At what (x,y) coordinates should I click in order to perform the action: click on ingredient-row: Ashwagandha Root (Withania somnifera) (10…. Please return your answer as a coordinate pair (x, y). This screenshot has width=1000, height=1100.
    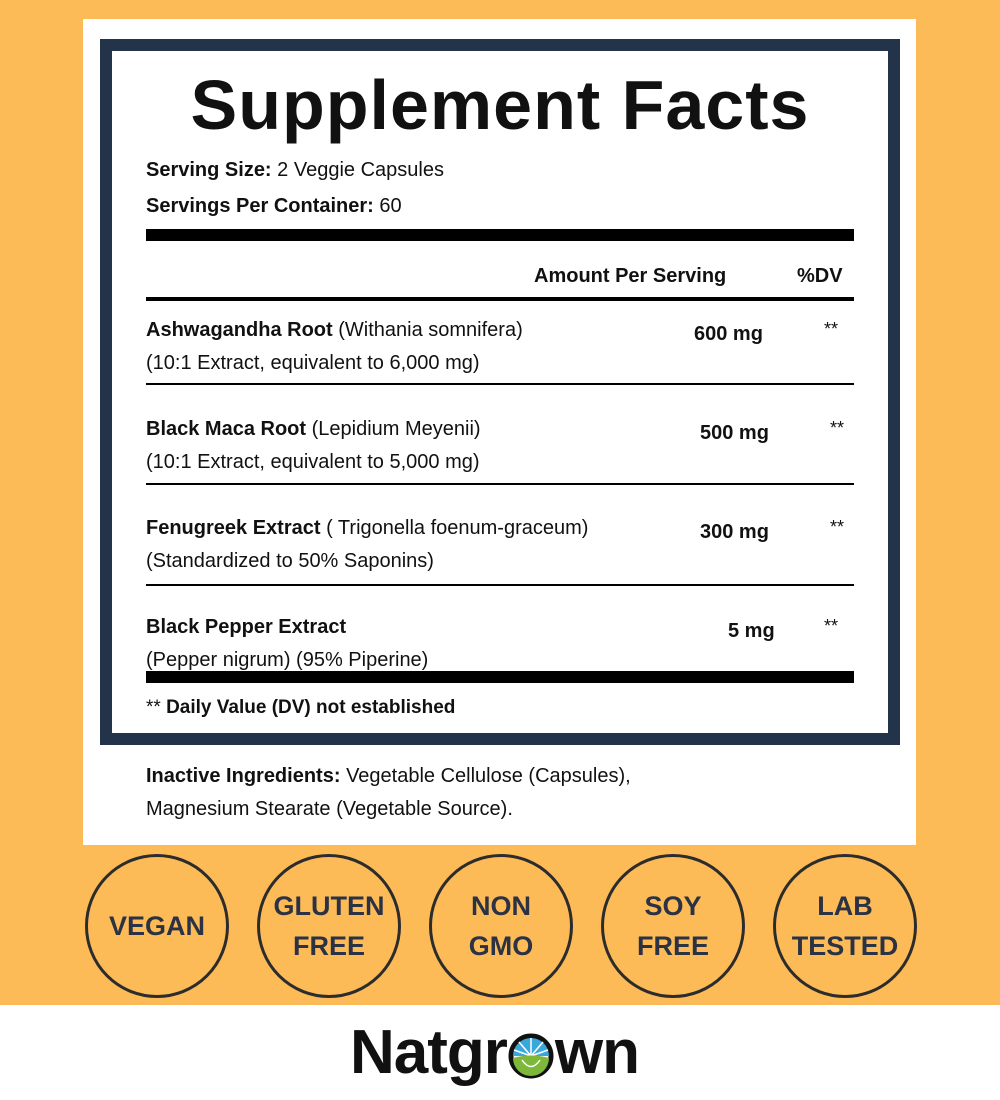
    Looking at the image, I should click on (334, 346).